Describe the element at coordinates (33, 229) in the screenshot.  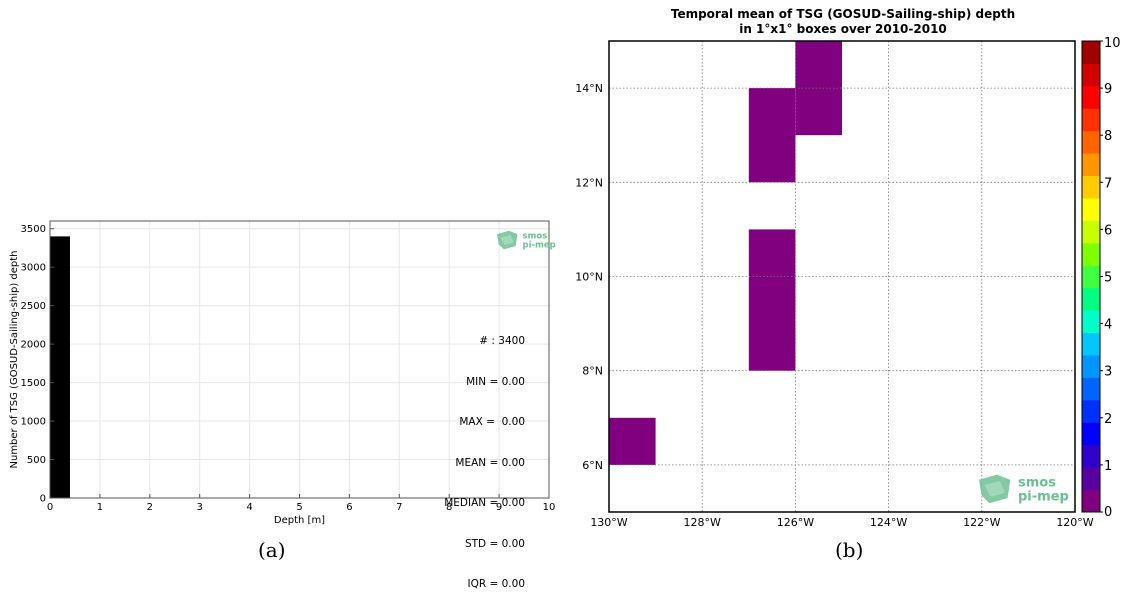
I see `y-tick-label: 3500` at that location.